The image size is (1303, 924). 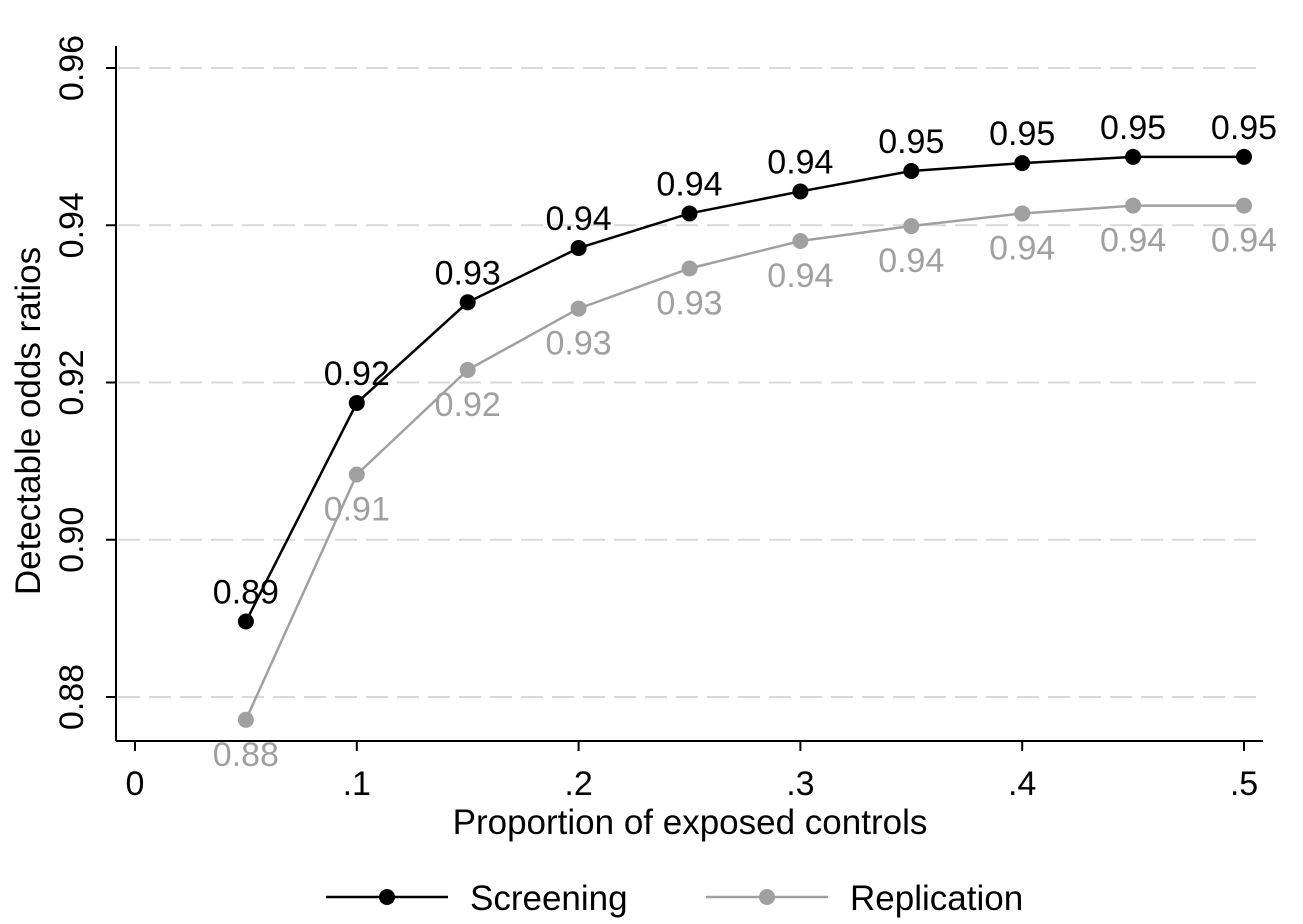 What do you see at coordinates (767, 897) in the screenshot?
I see `legend-marker-replication` at bounding box center [767, 897].